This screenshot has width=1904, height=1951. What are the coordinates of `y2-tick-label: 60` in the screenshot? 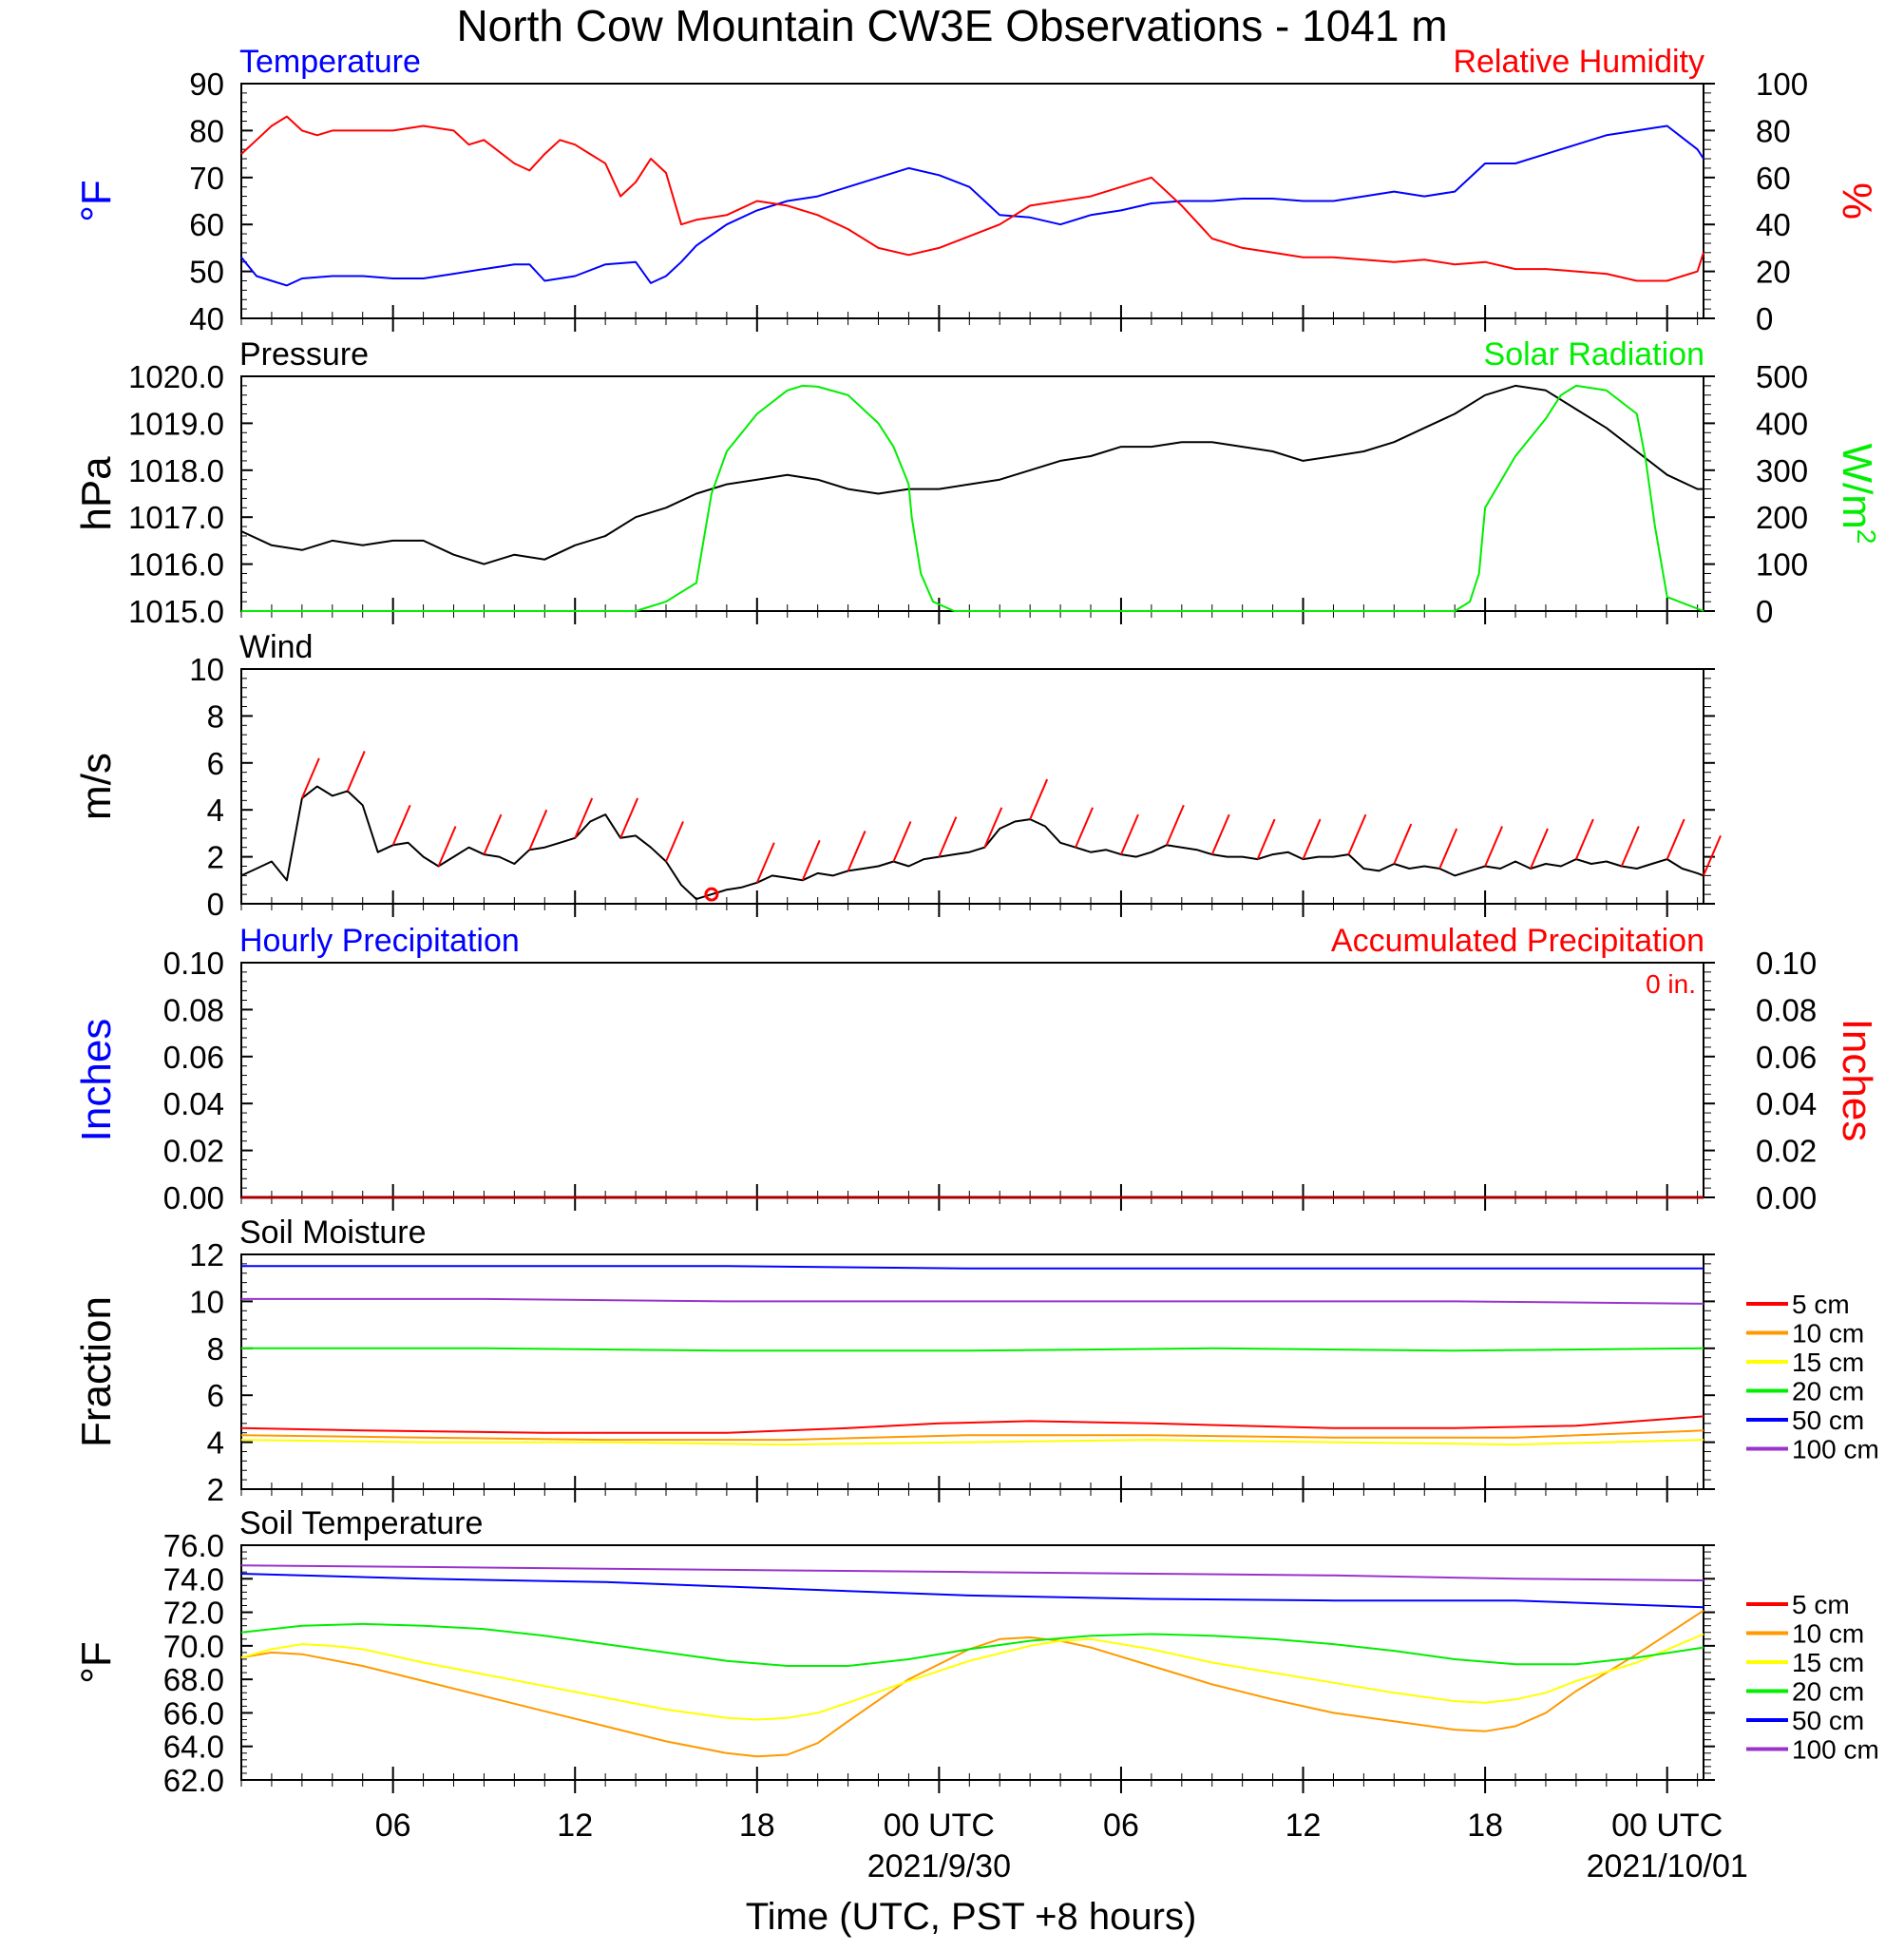 It's located at (1774, 178).